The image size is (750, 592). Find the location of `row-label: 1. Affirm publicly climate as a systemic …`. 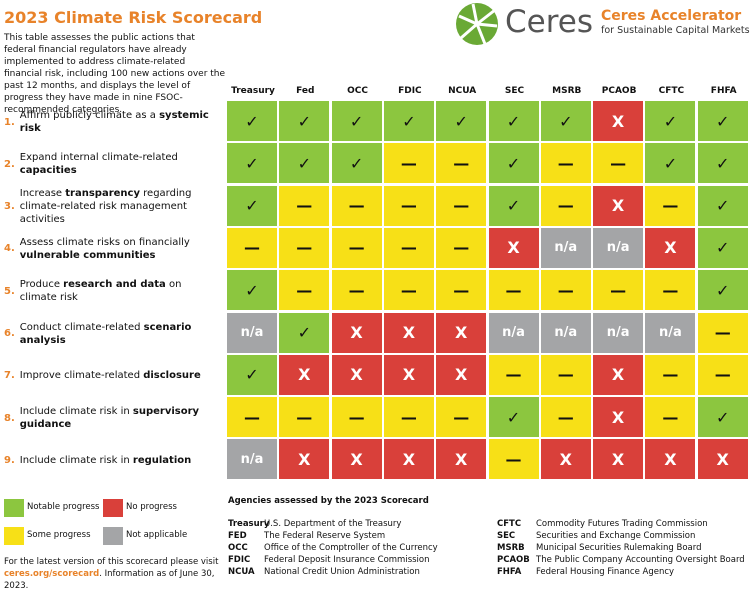

row-label: 1. Affirm publicly climate as a systemic … is located at coordinates (115, 122).